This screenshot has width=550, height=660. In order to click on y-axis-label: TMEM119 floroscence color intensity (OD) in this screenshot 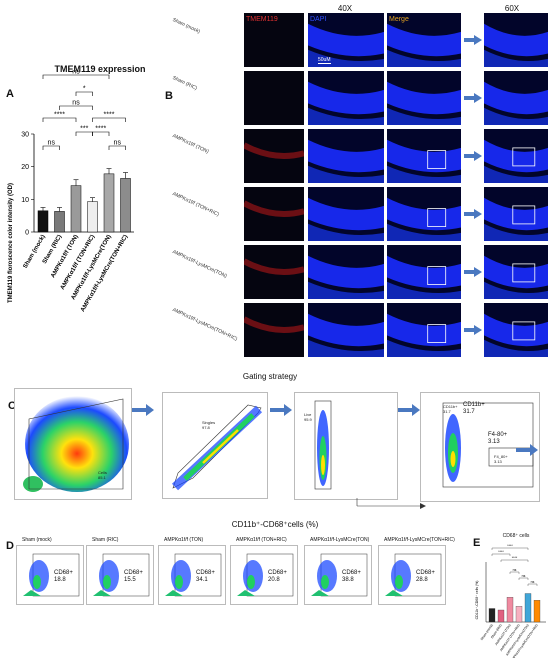, I will do `click(11, 243)`.